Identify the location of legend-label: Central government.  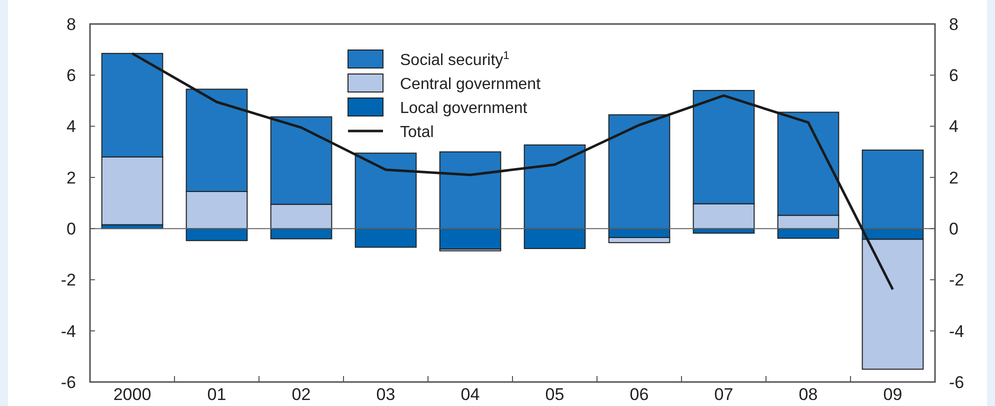
(471, 84).